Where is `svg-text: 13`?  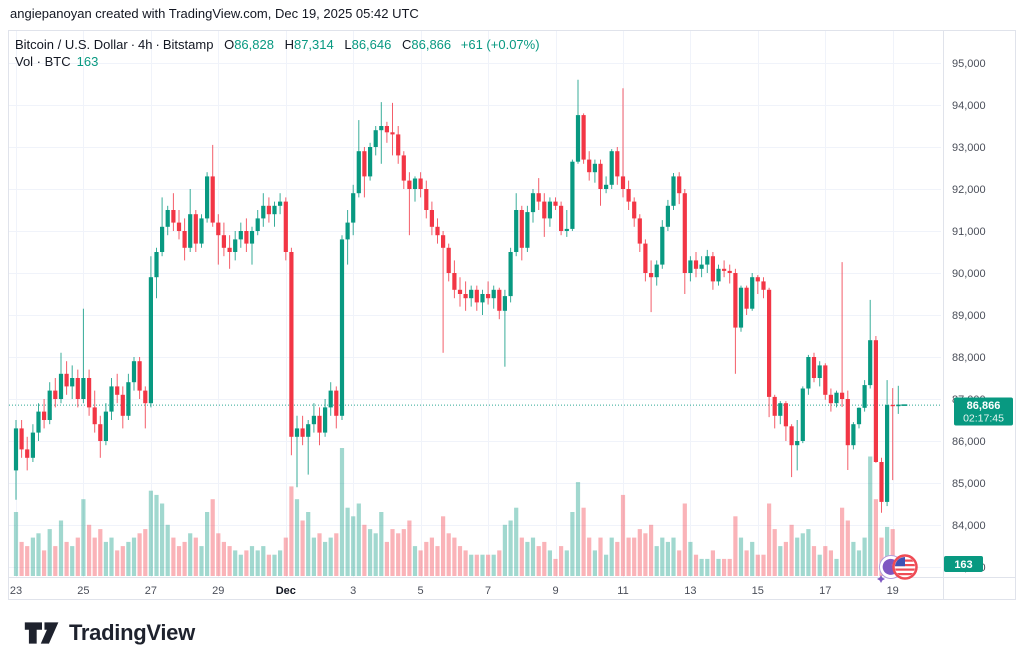 svg-text: 13 is located at coordinates (690, 591).